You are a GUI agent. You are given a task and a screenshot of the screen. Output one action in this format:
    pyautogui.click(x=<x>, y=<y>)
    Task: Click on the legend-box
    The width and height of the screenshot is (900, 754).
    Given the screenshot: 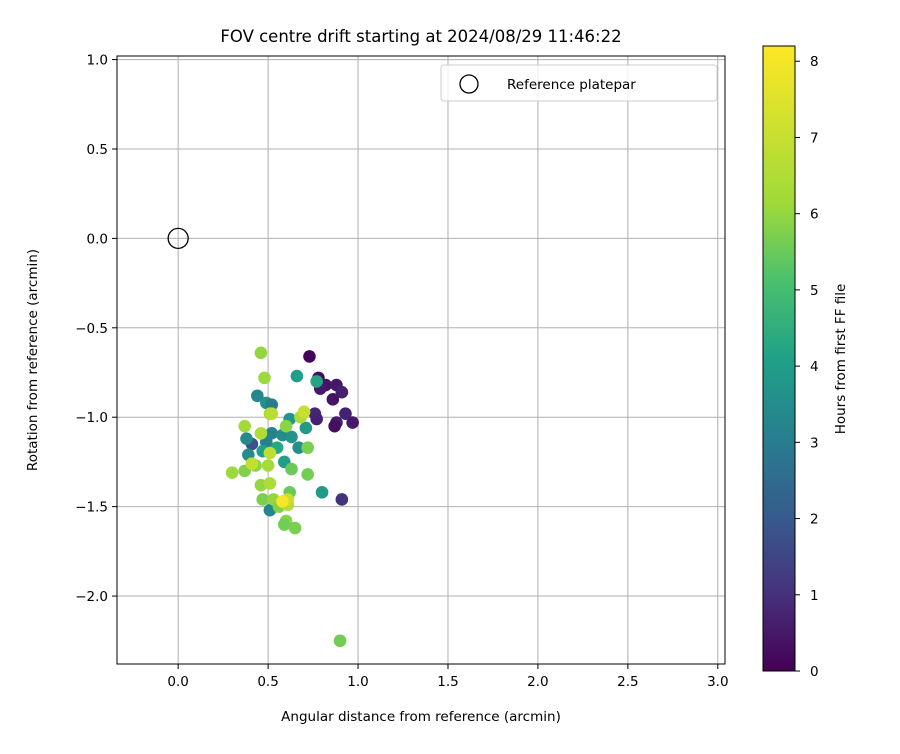 What is the action you would take?
    pyautogui.click(x=579, y=83)
    